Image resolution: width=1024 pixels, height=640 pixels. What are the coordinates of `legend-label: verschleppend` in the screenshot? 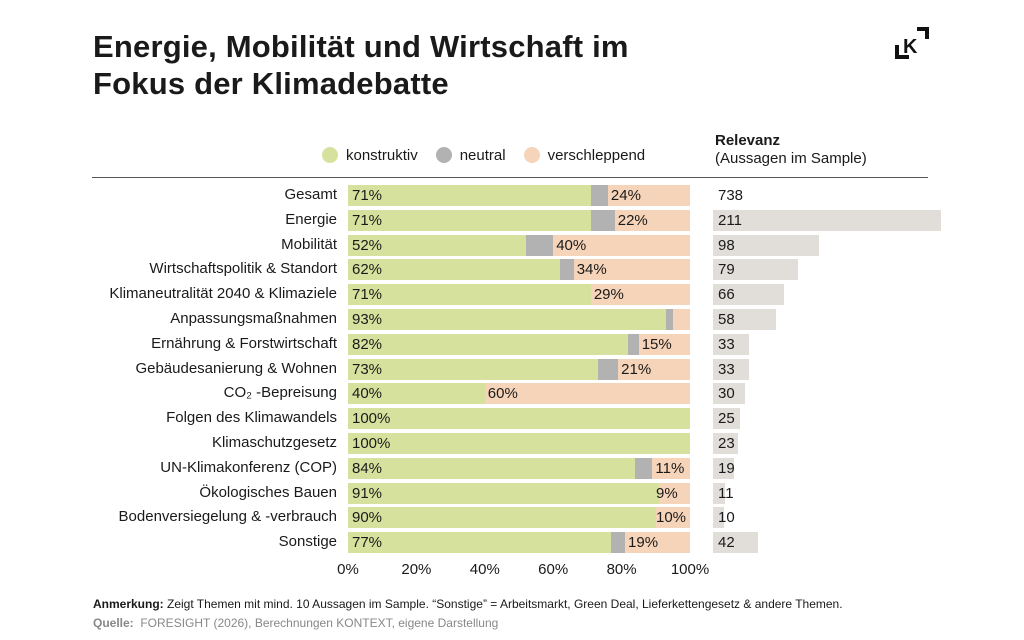 It's located at (596, 155).